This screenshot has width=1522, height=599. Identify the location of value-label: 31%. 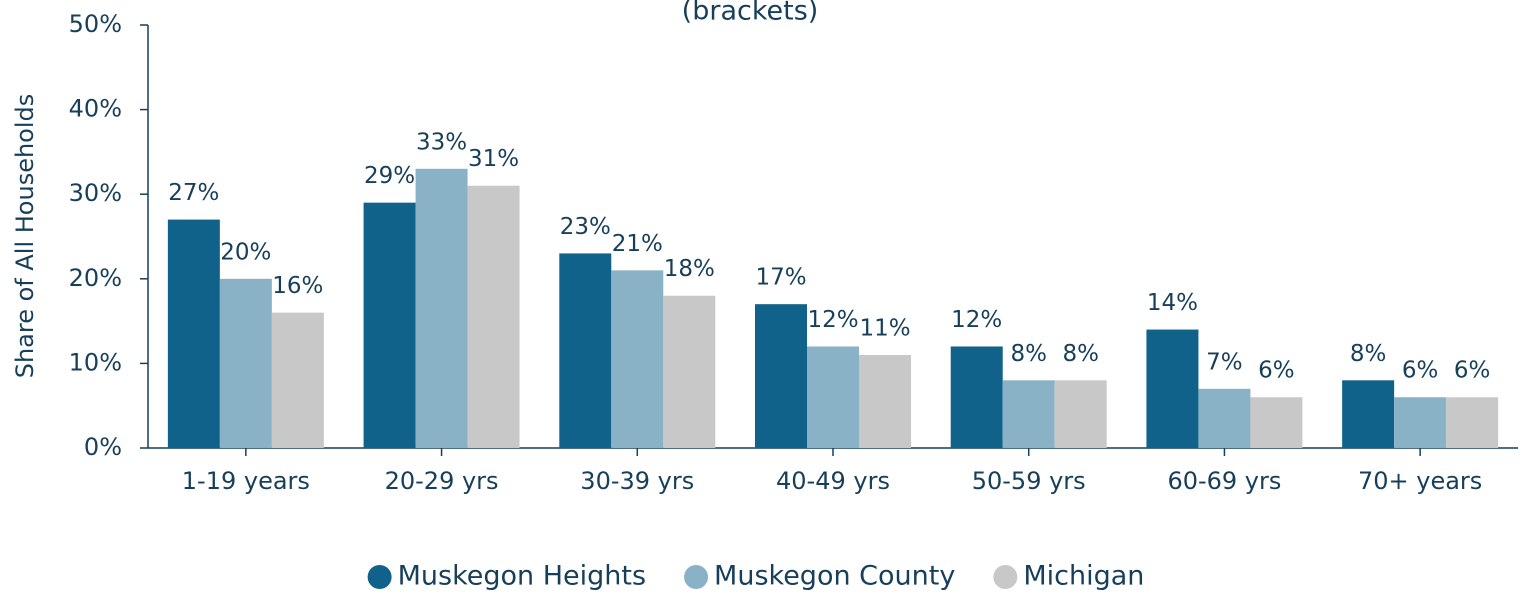
(493, 159).